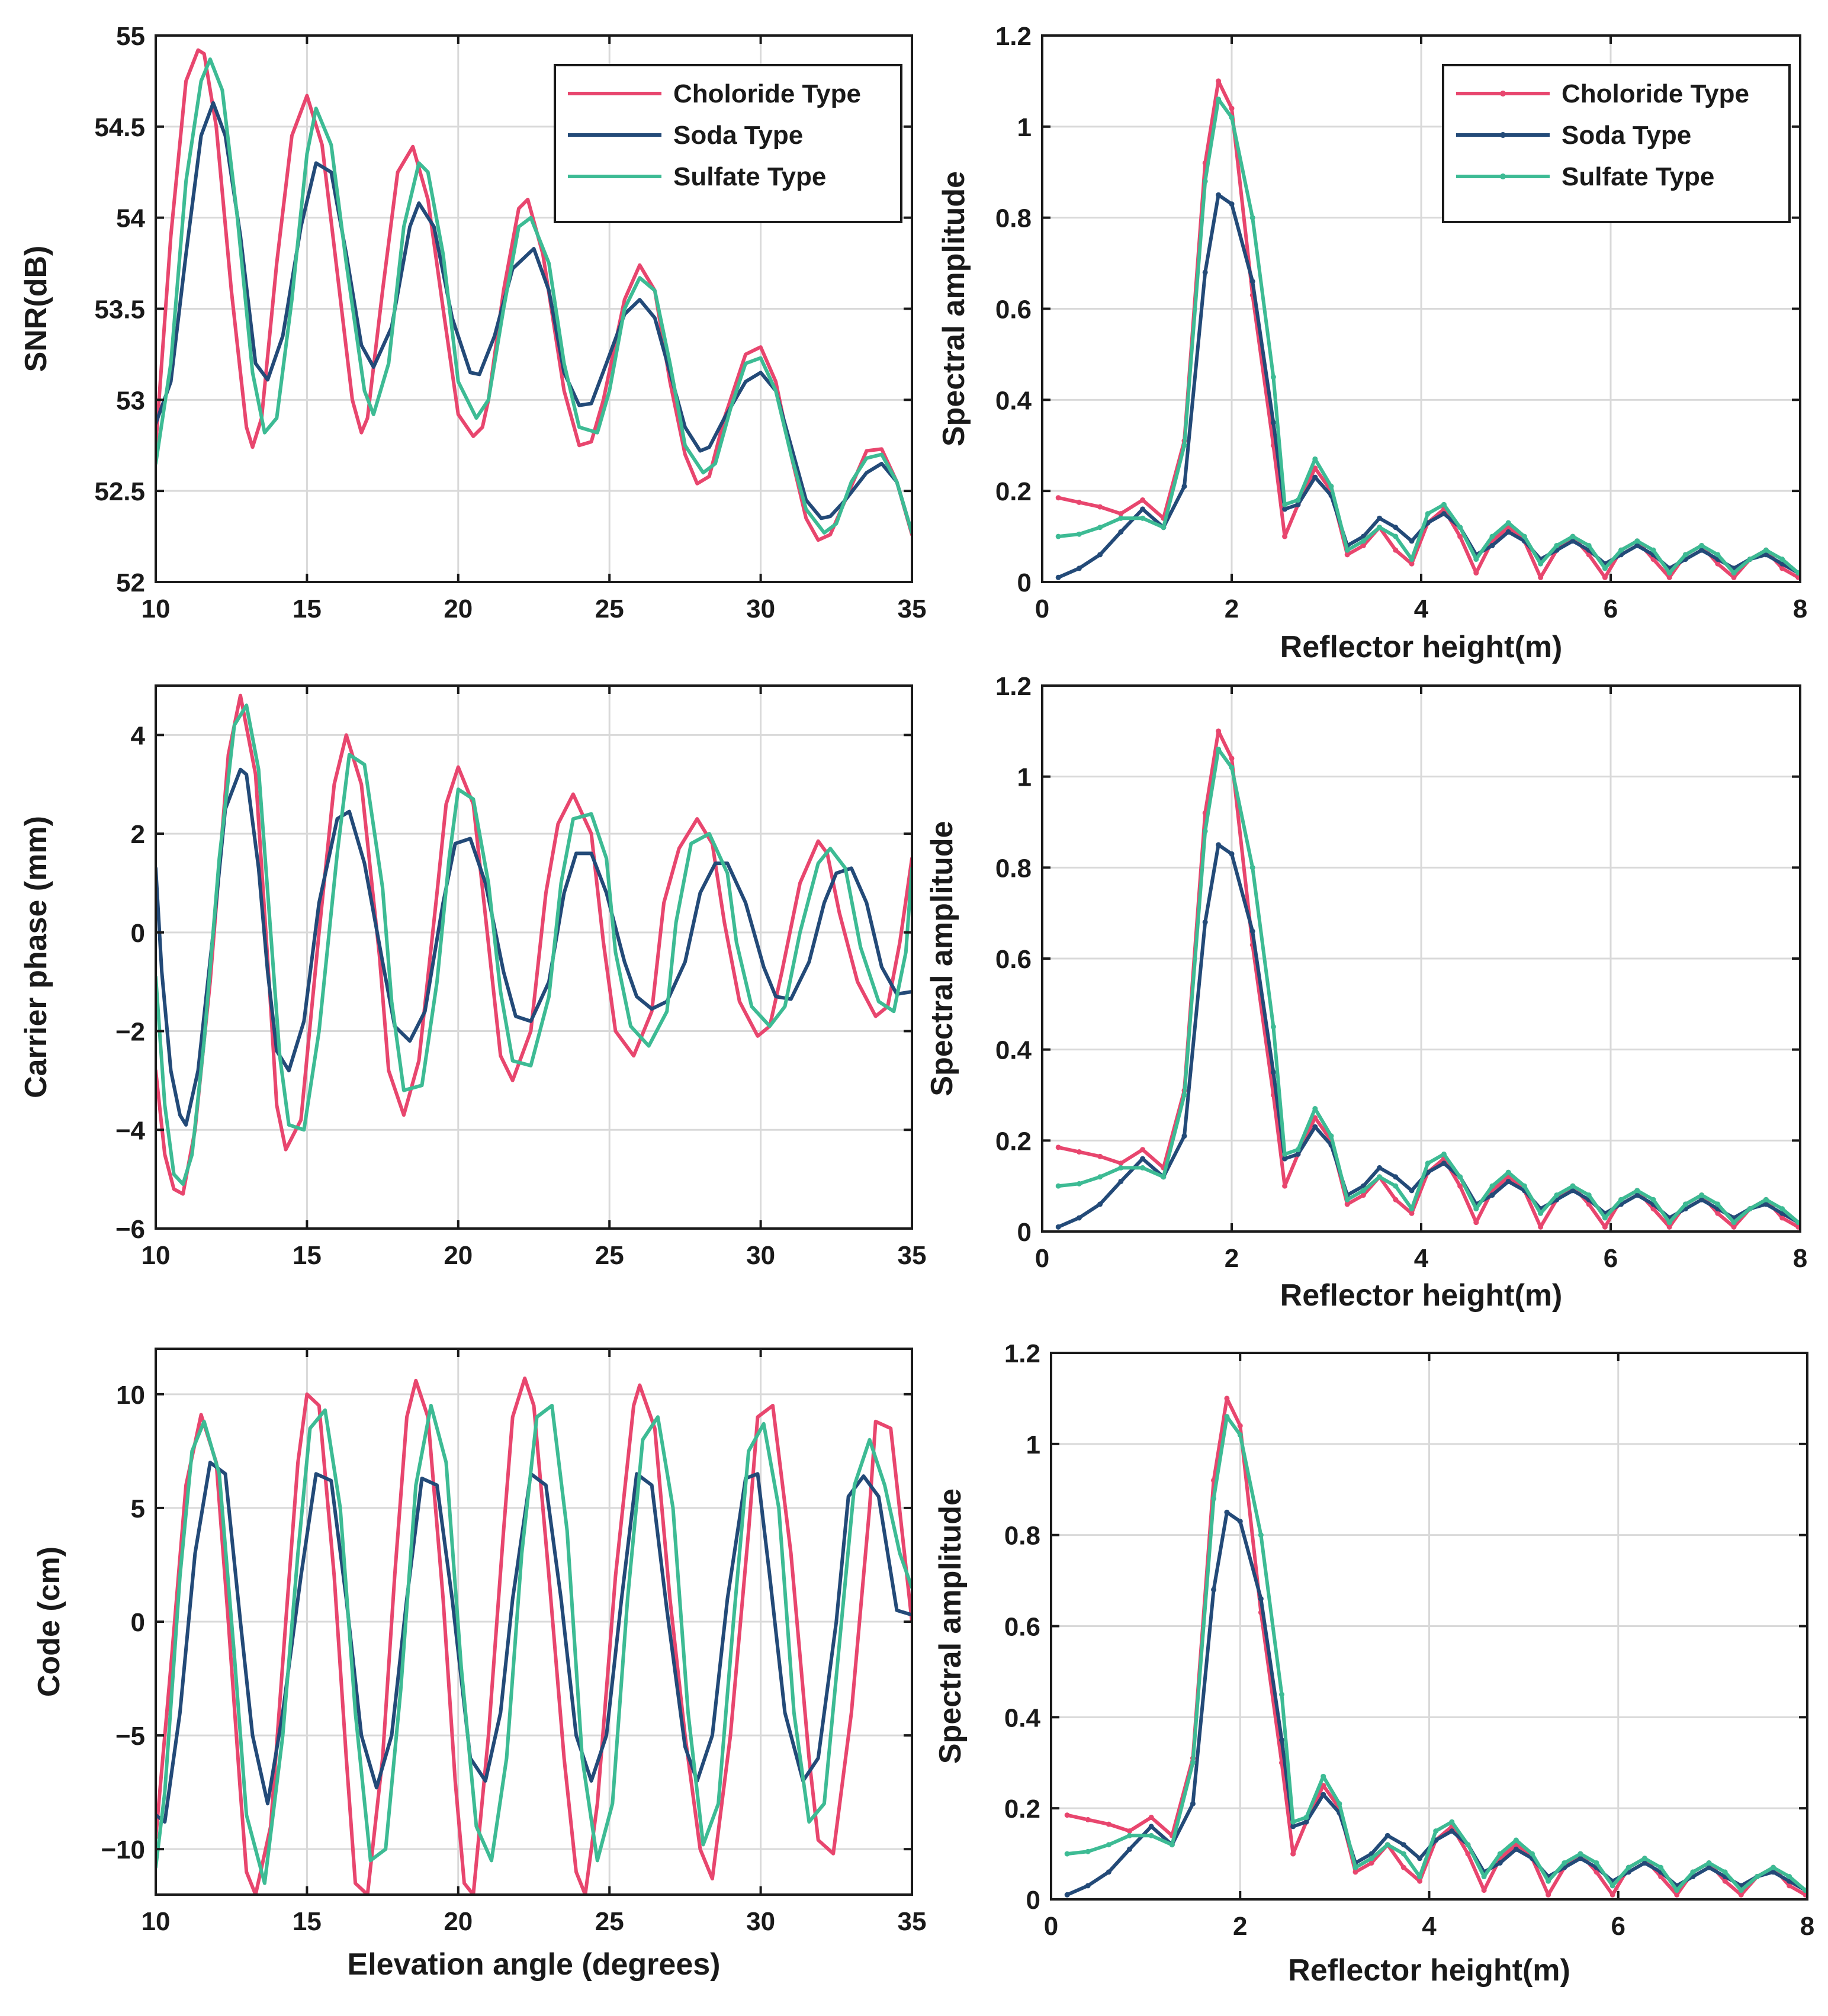 The height and width of the screenshot is (2016, 1828). I want to click on legend-marker, so click(1503, 135).